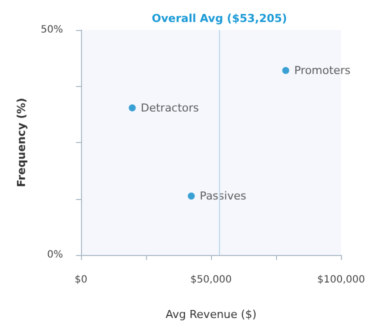 The height and width of the screenshot is (333, 376). What do you see at coordinates (55, 255) in the screenshot?
I see `y-tick-label: 0%` at bounding box center [55, 255].